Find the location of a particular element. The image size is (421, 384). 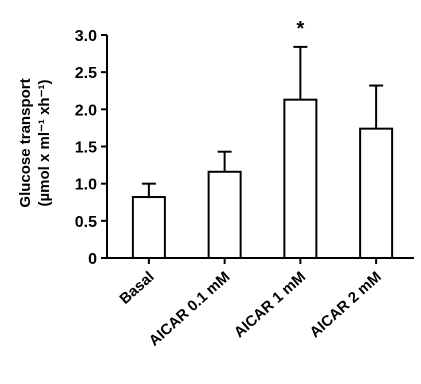

y-tick-label: 0.5 is located at coordinates (86, 222).